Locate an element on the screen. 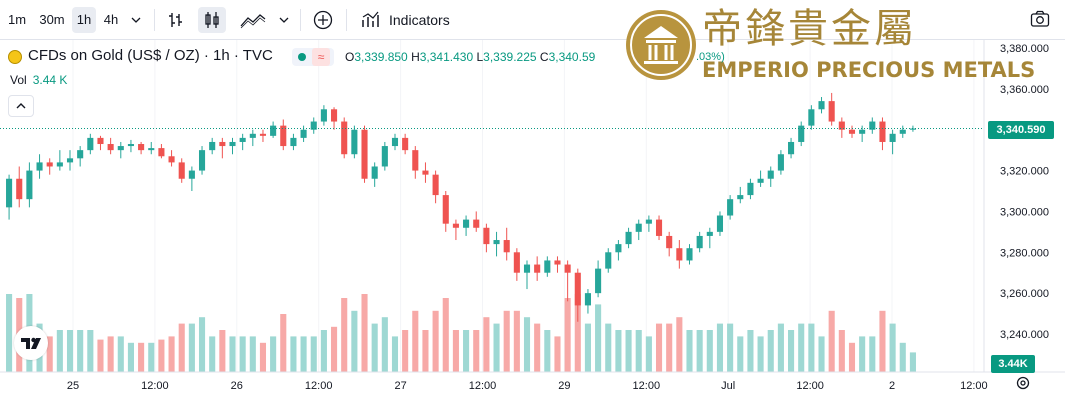 Image resolution: width=1065 pixels, height=404 pixels. interval-dropdown-button is located at coordinates (136, 20).